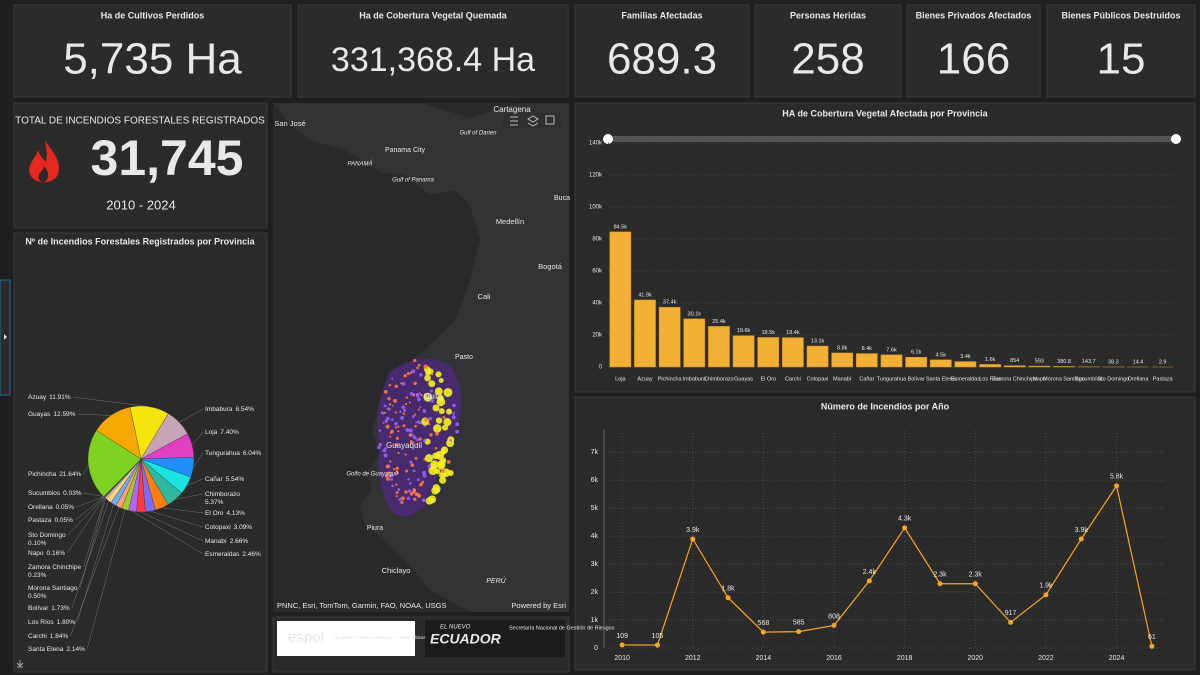 Image resolution: width=1200 pixels, height=675 pixels. What do you see at coordinates (20, 664) in the screenshot?
I see `download-icon` at bounding box center [20, 664].